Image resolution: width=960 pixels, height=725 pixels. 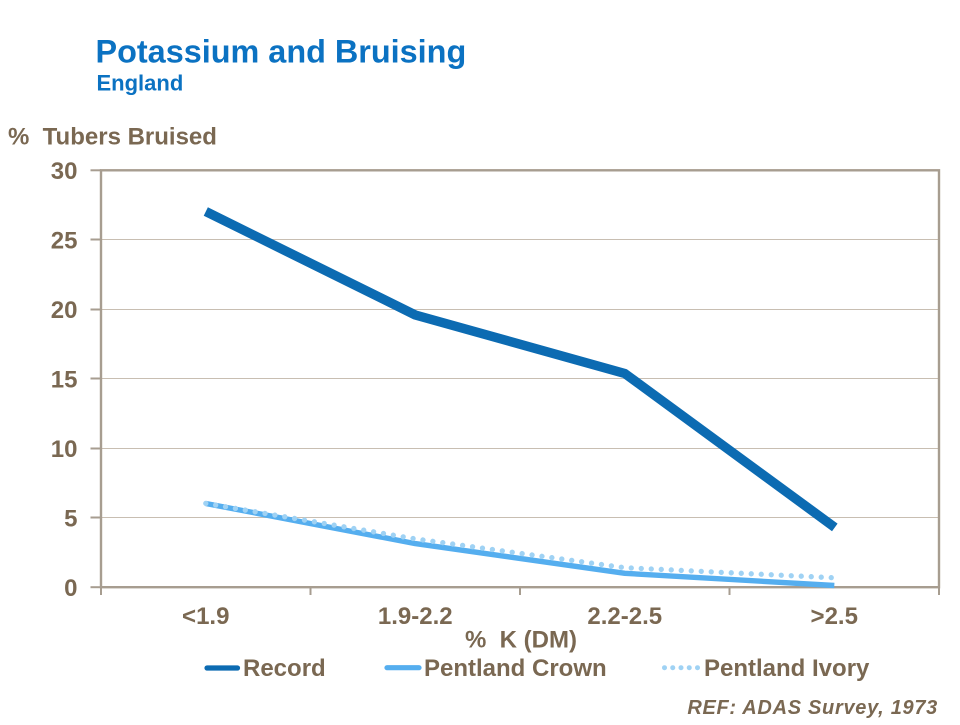 I want to click on svg-text: Pentland Ivory, so click(x=787, y=668).